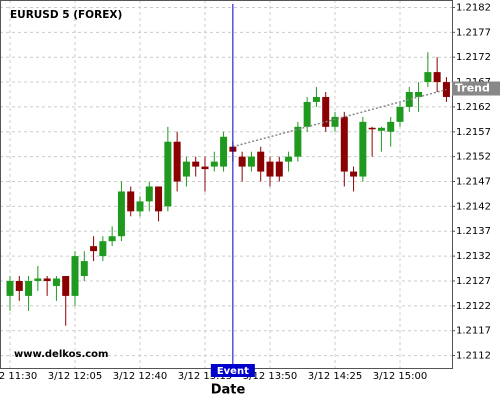 The height and width of the screenshot is (404, 500). I want to click on trend-label: Trend, so click(472, 88).